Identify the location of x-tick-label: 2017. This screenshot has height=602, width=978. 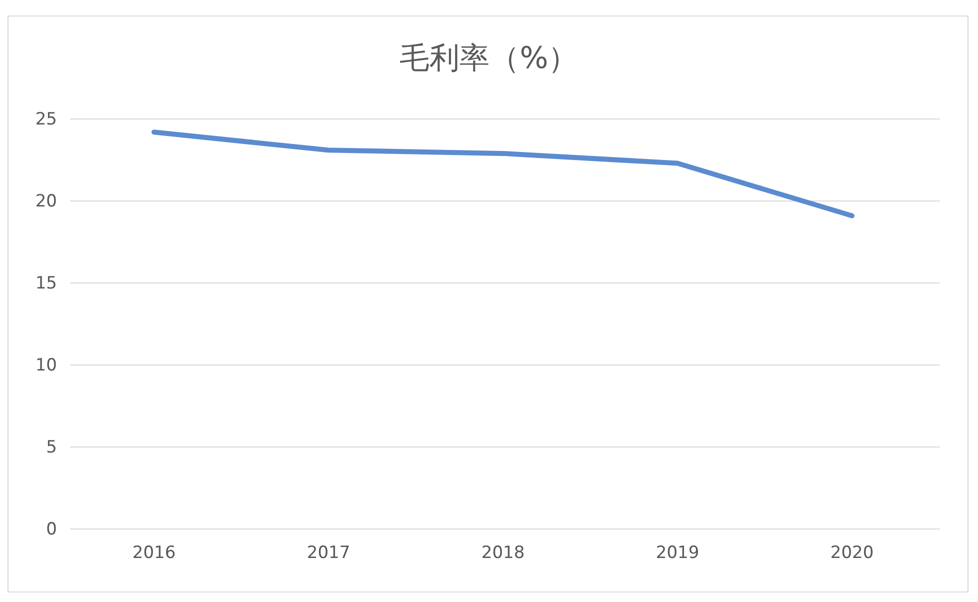
(328, 553).